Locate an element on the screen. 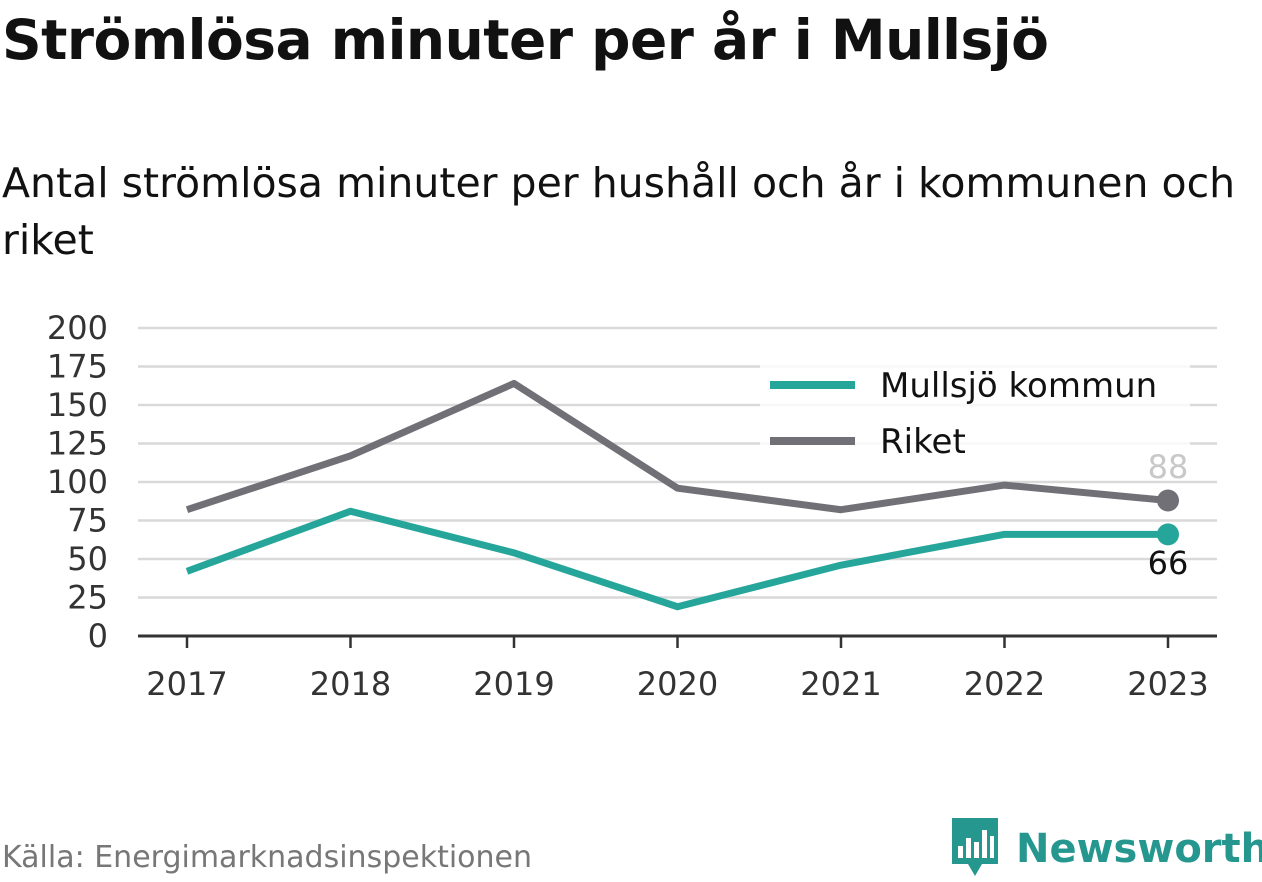 This screenshot has width=1262, height=882. end-point-riket is located at coordinates (1168, 500).